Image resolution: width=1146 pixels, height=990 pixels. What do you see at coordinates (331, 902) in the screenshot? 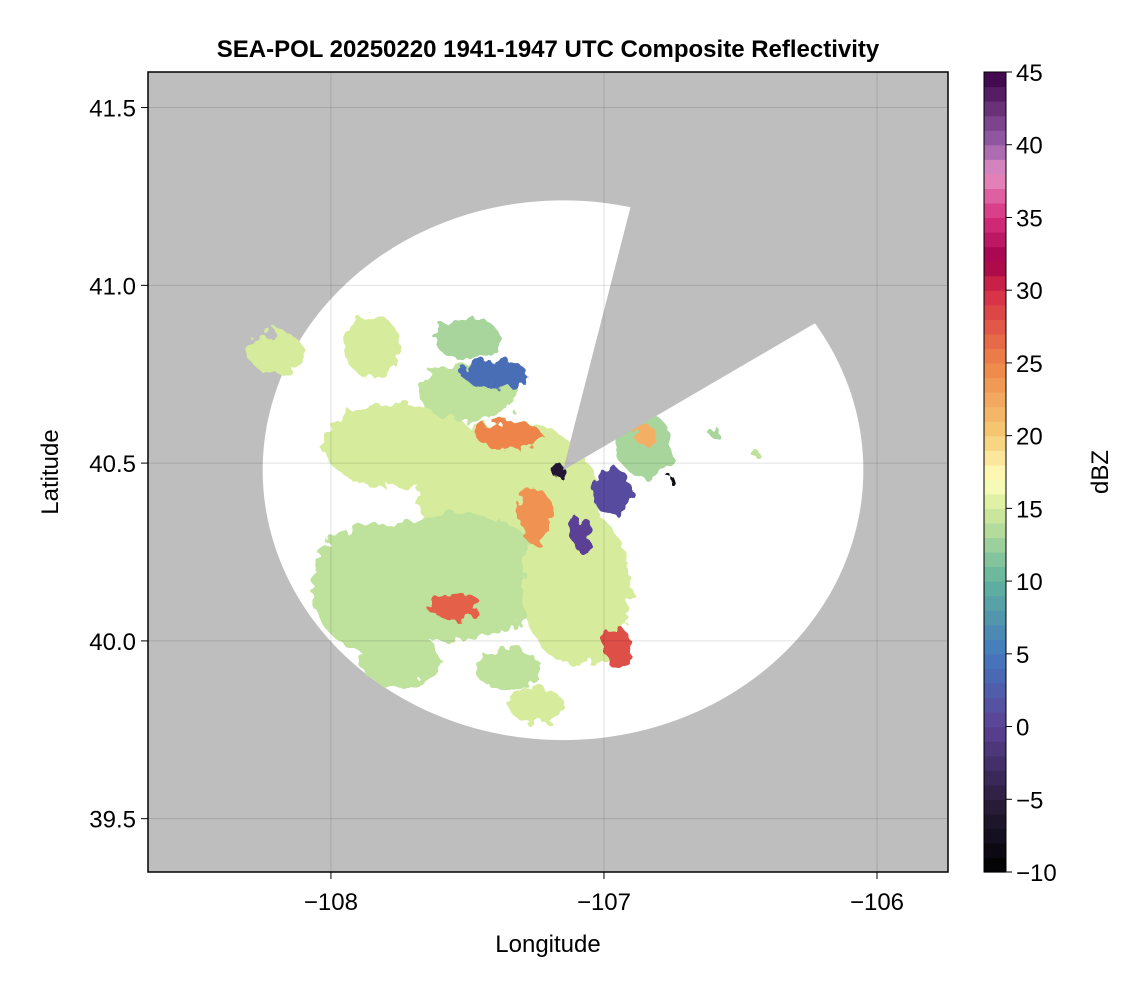
I see `x-tick-label: −108` at bounding box center [331, 902].